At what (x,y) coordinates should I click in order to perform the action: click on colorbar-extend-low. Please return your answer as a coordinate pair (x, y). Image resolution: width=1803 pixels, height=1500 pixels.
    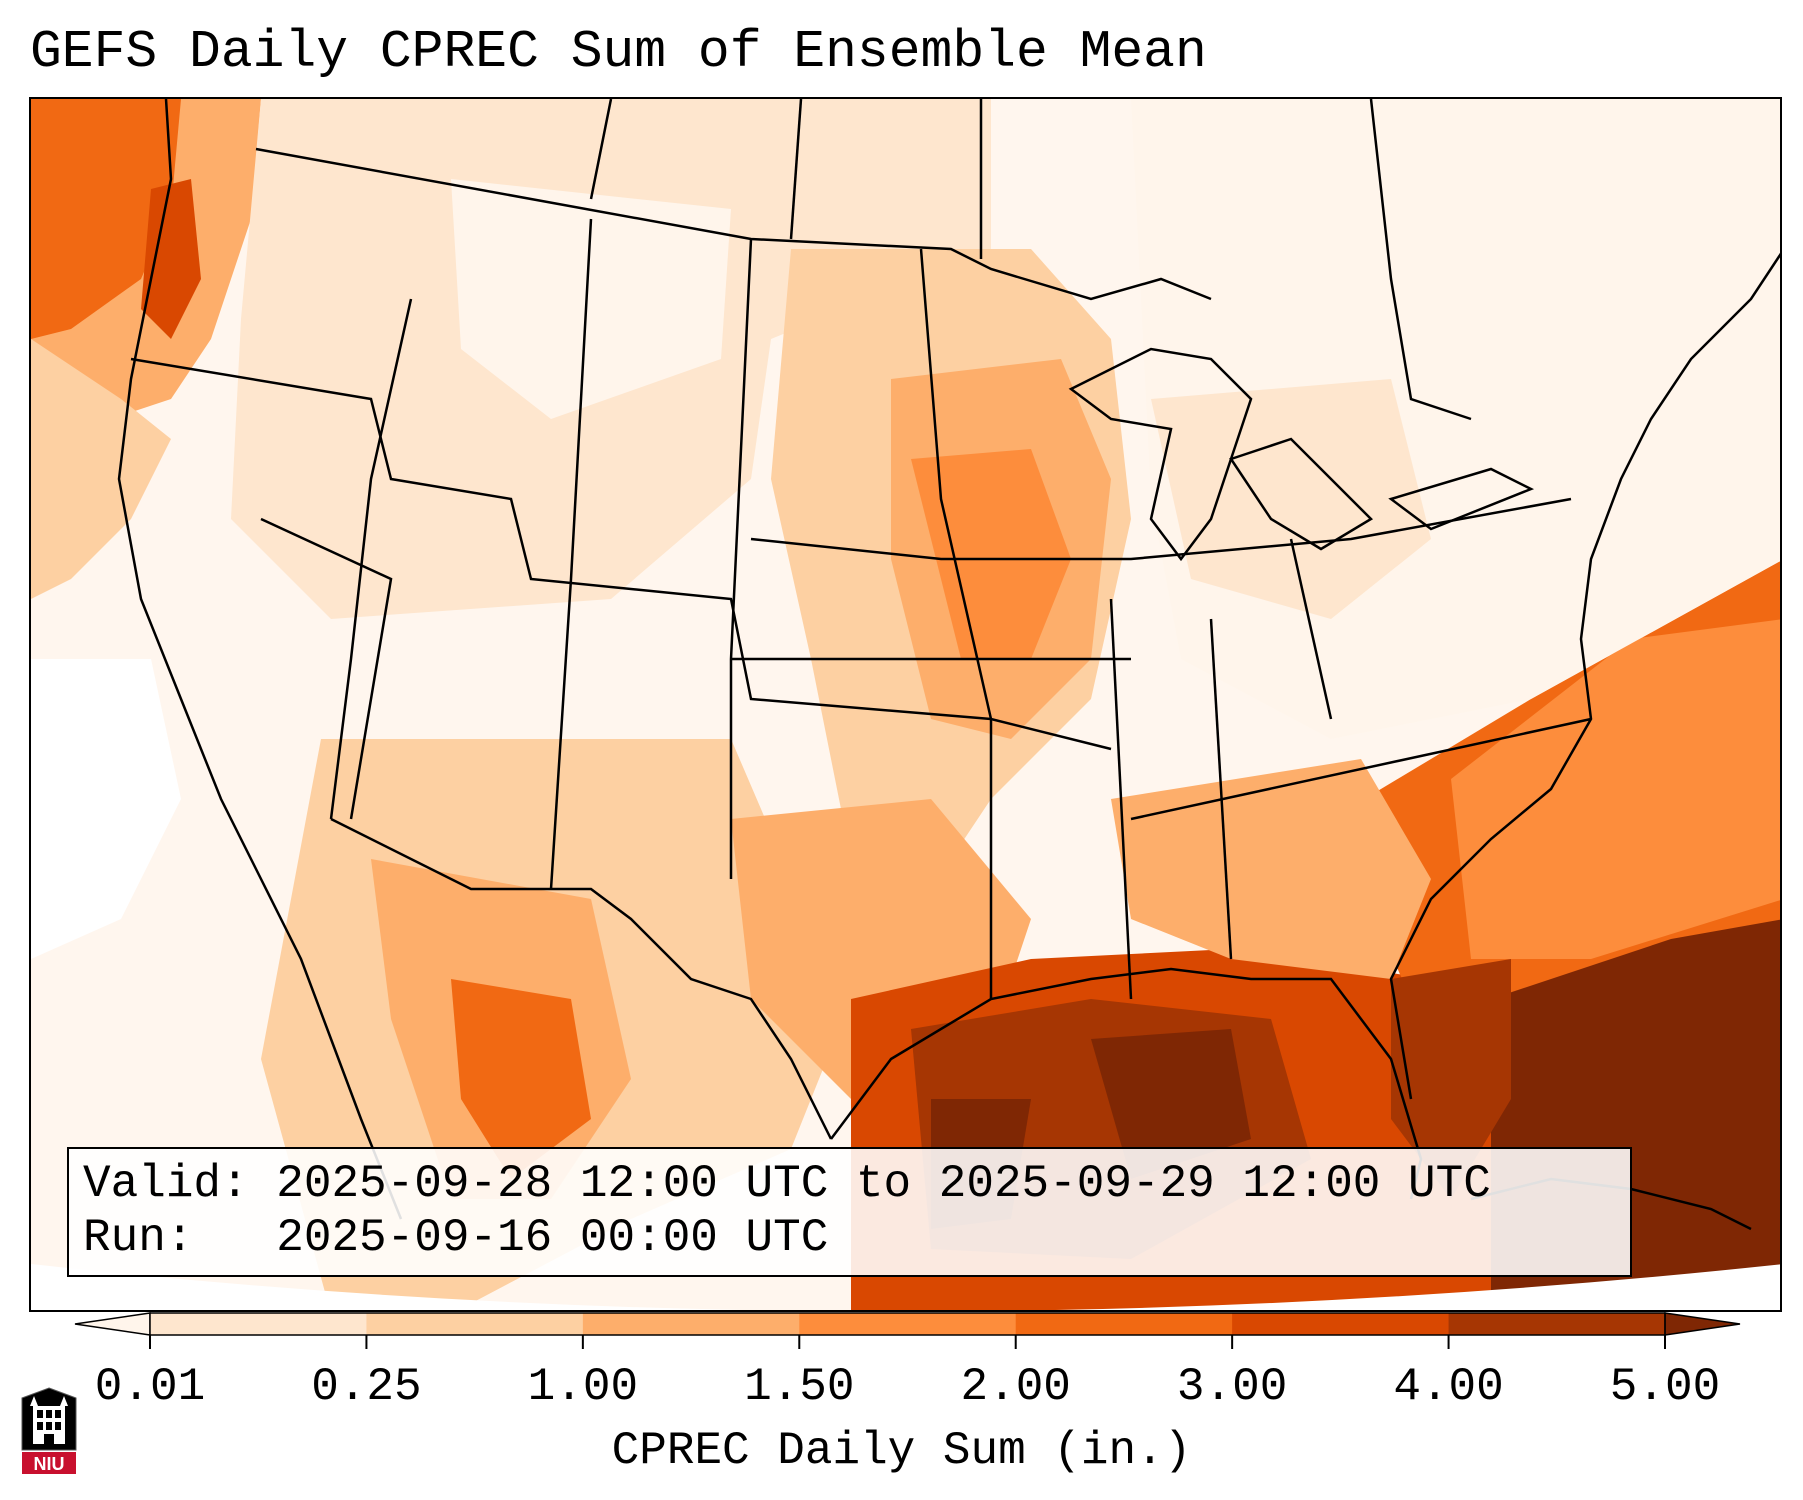
    Looking at the image, I should click on (112, 1324).